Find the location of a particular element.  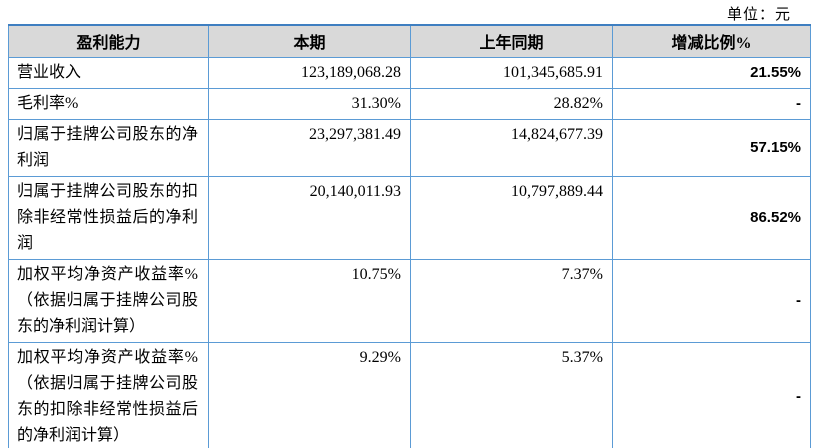

table-header-row: 盈利能力 本期 上年同期 增减比例% is located at coordinates (409, 41).